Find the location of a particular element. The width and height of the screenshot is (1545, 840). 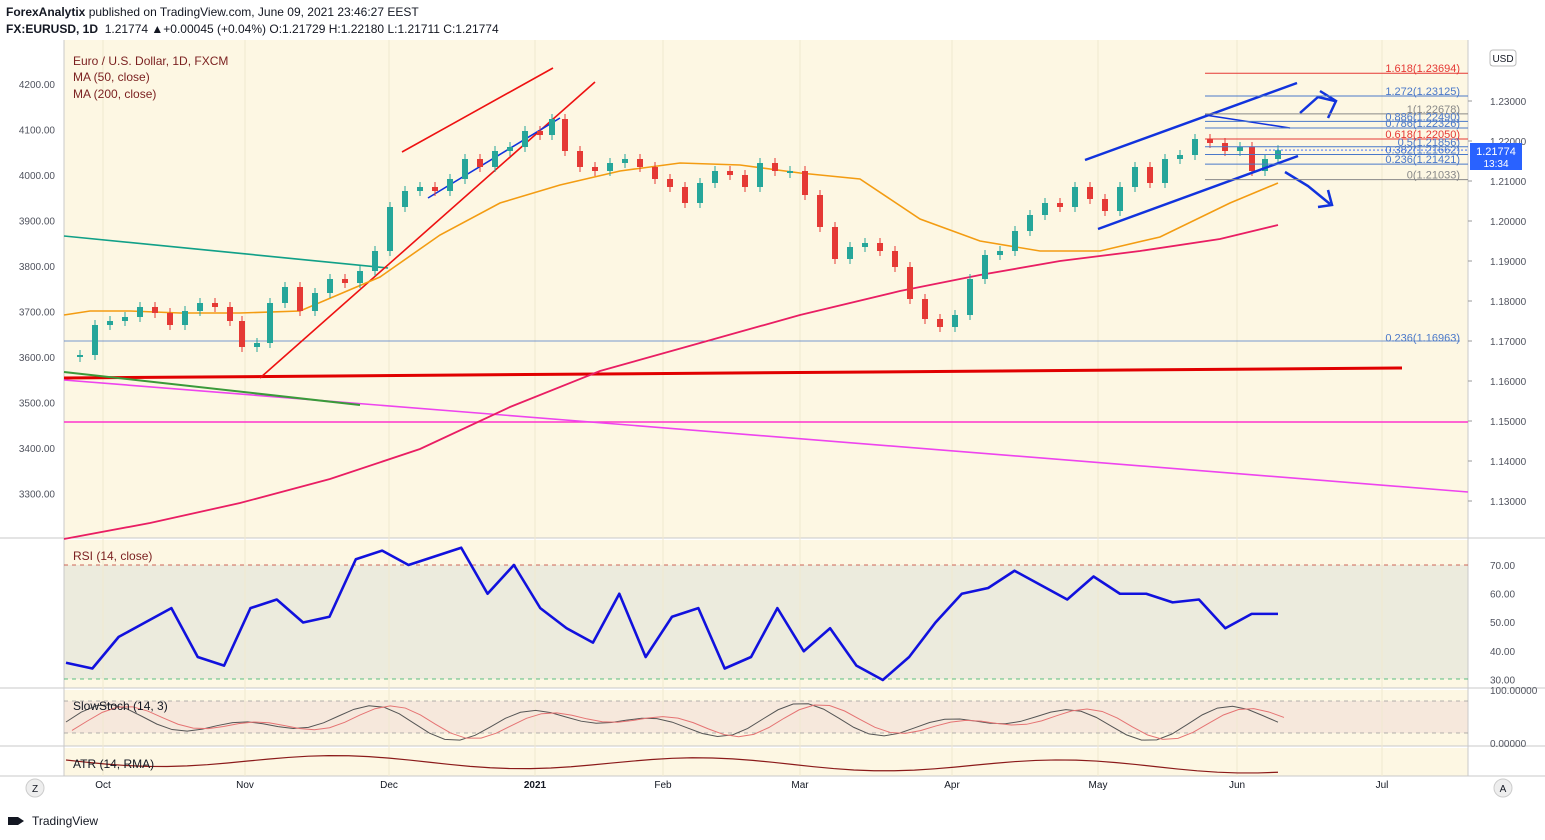

fib-label: 0.5(1.21856) is located at coordinates (1429, 143).